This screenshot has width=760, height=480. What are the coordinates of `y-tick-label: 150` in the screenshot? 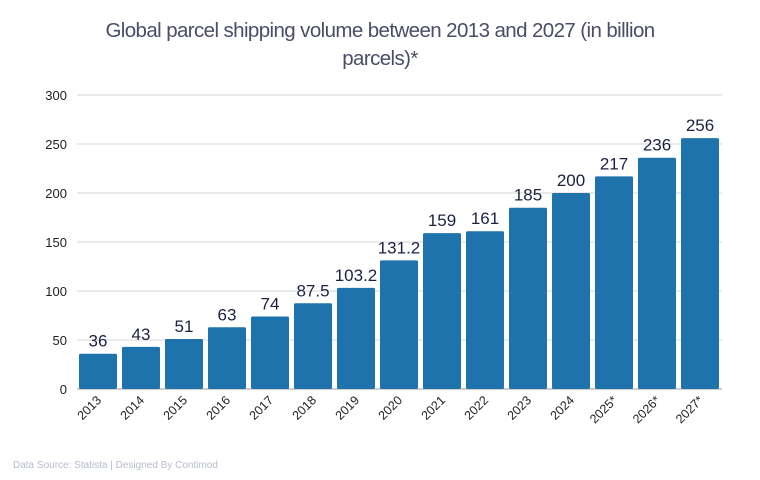 It's located at (56, 242).